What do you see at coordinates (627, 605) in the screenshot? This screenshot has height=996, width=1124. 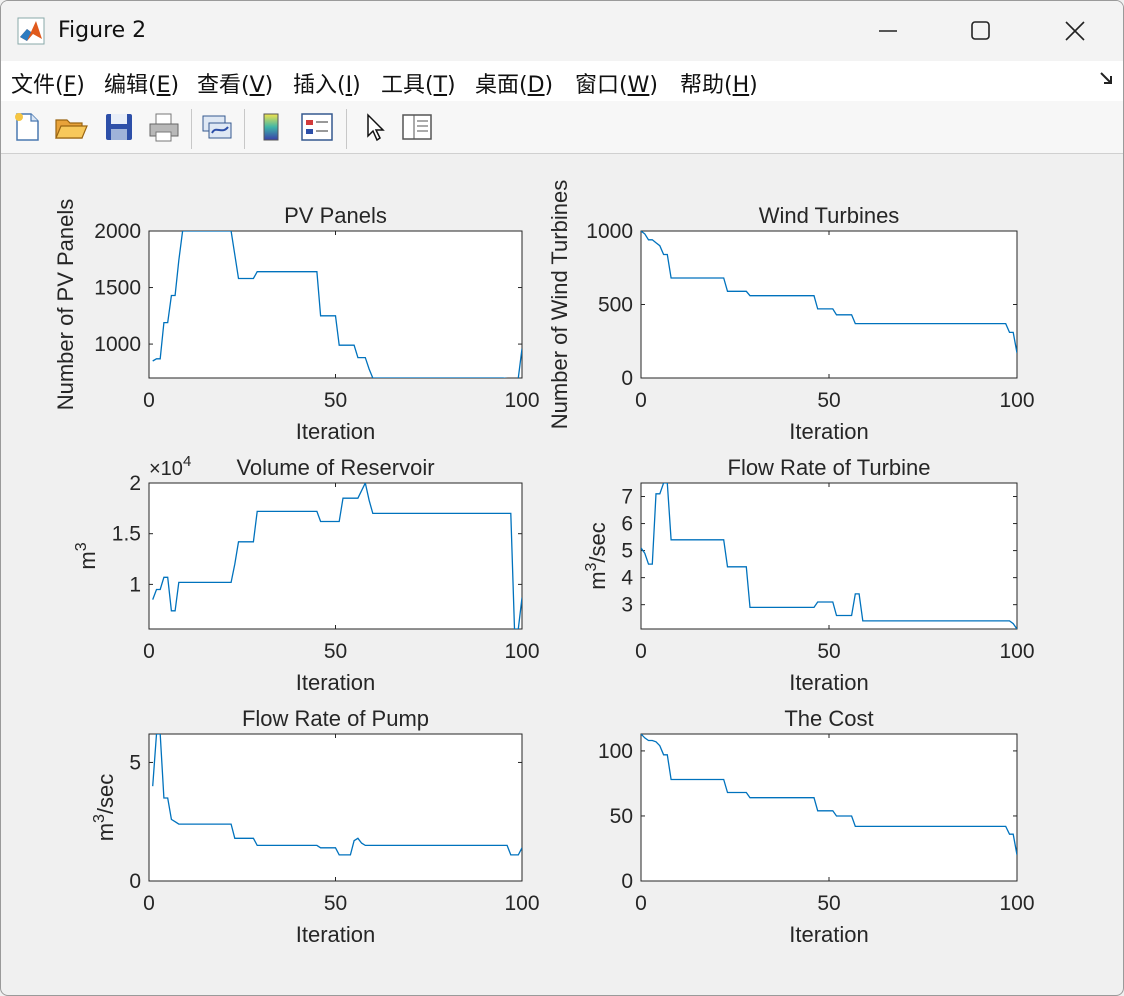 I see `y-tick-label: 3` at bounding box center [627, 605].